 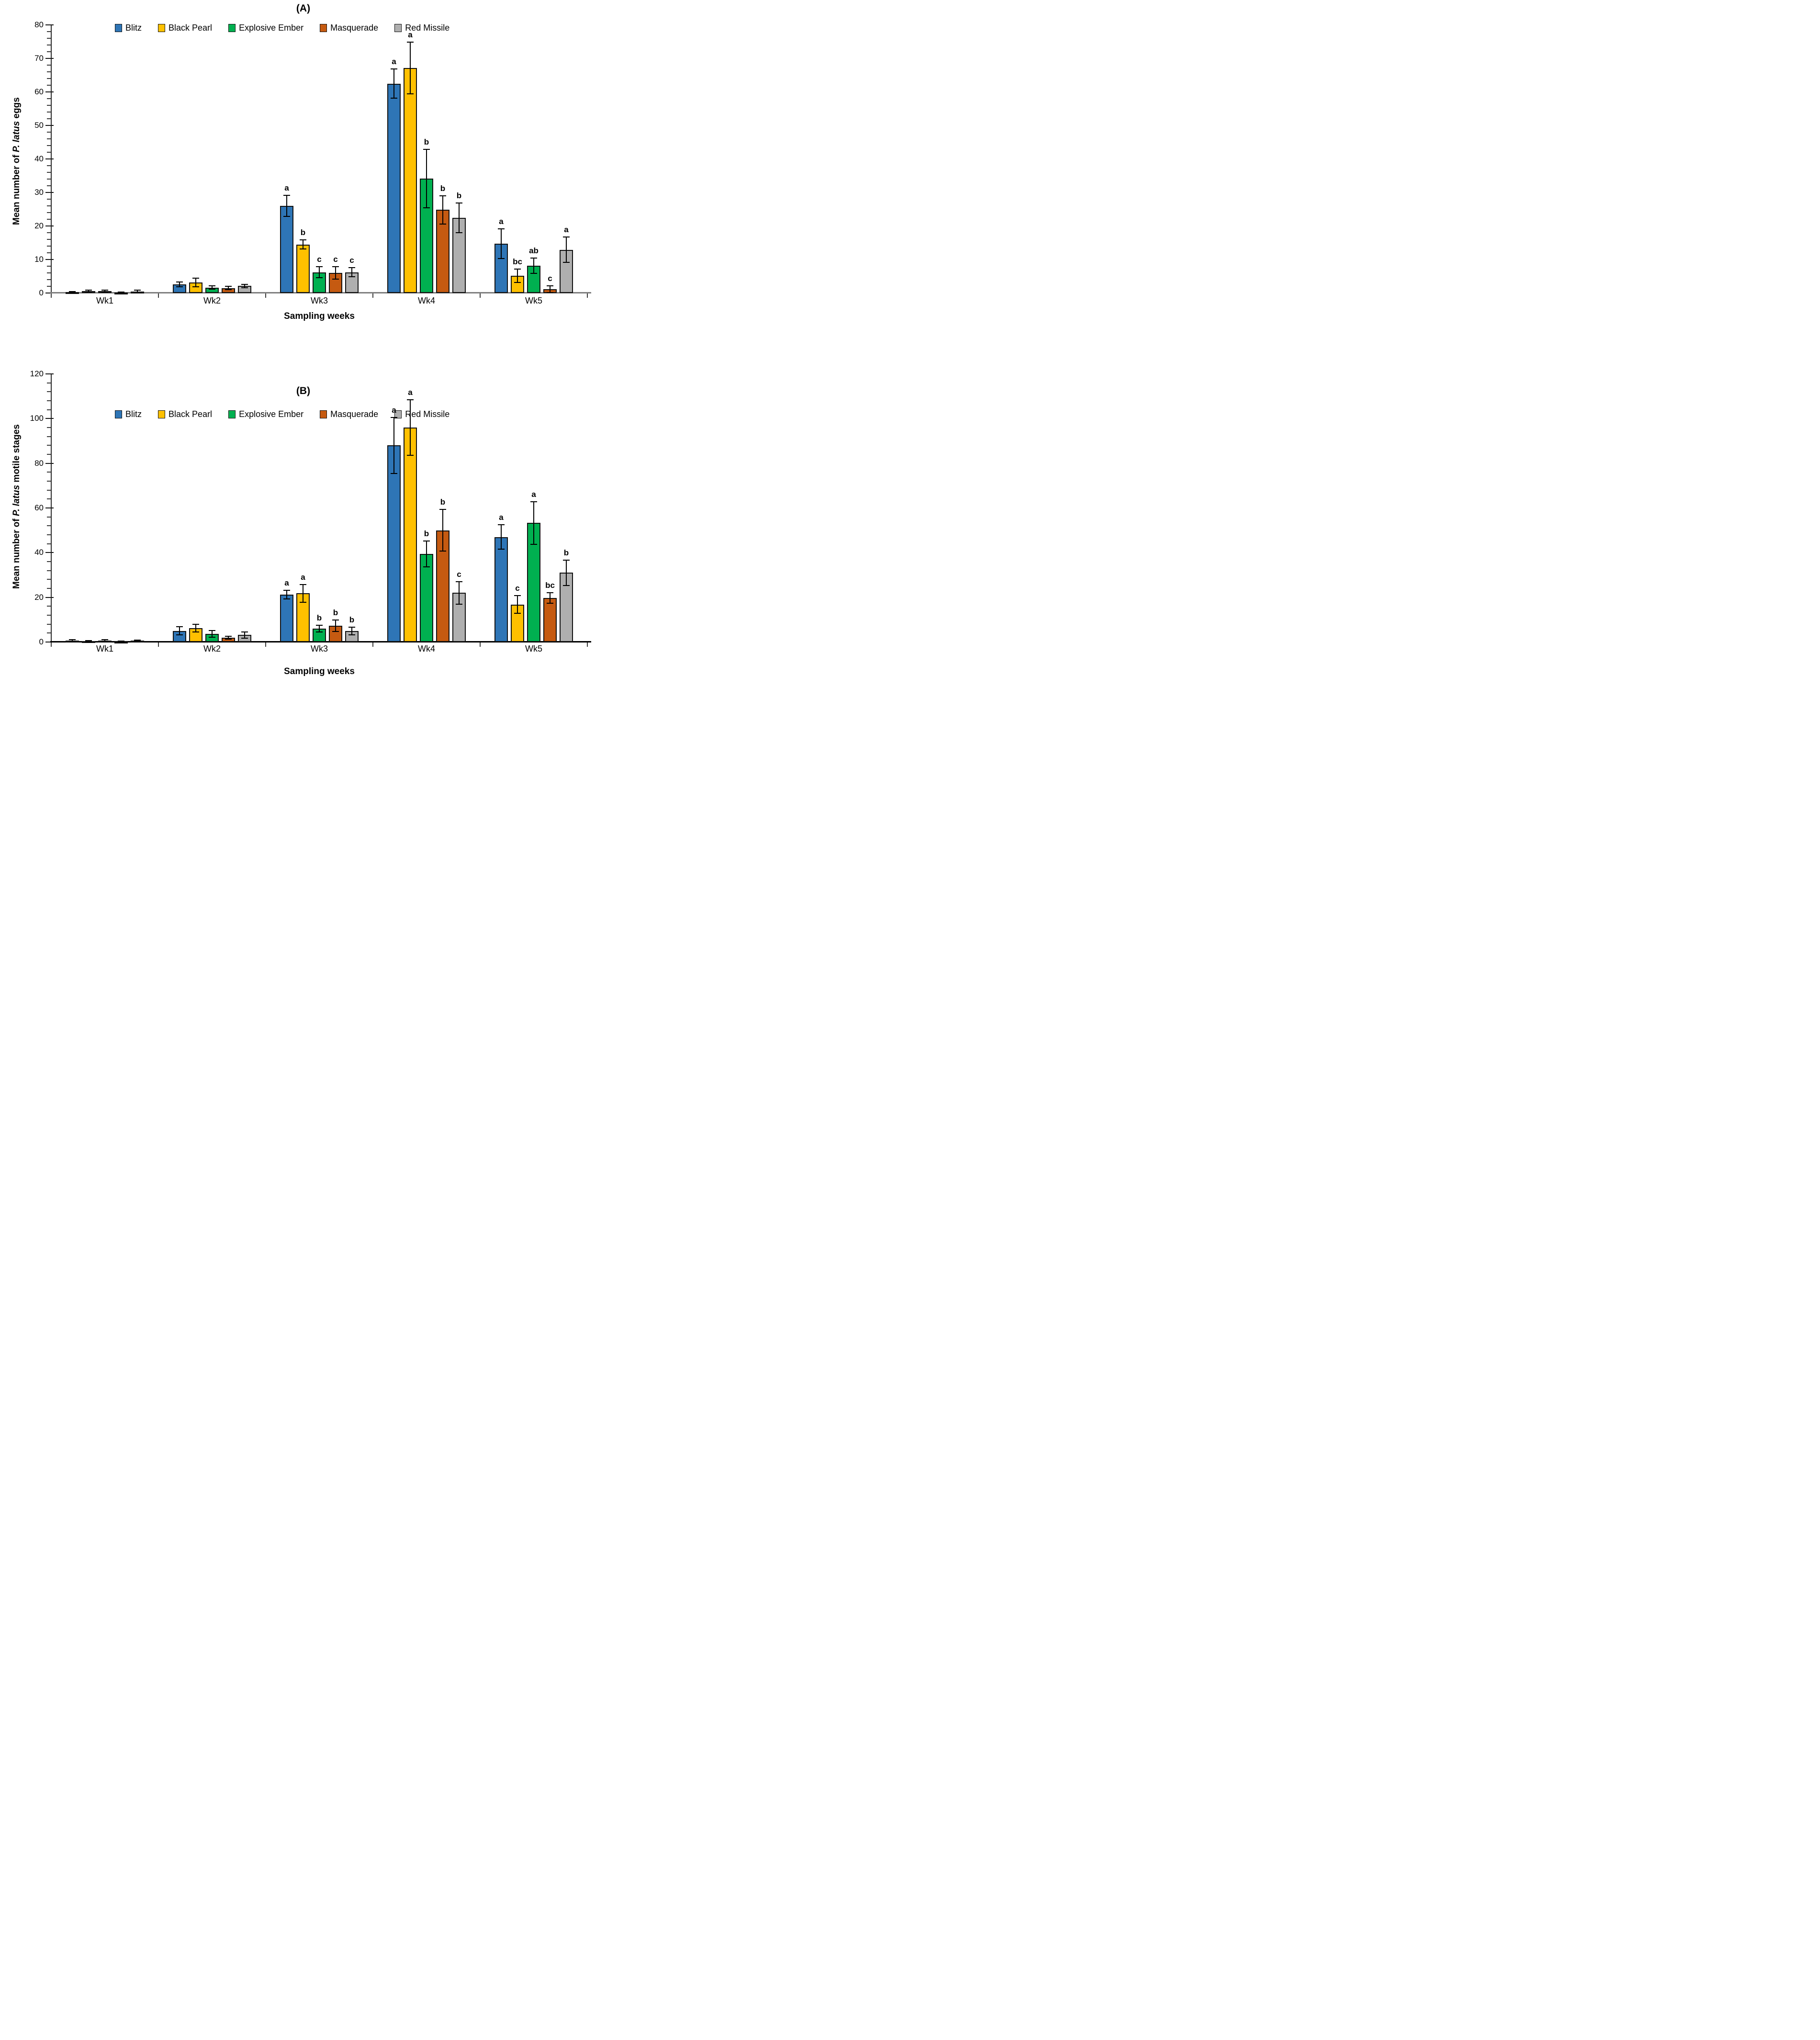 I want to click on x-axis-category-label: Wk3, so click(x=320, y=300).